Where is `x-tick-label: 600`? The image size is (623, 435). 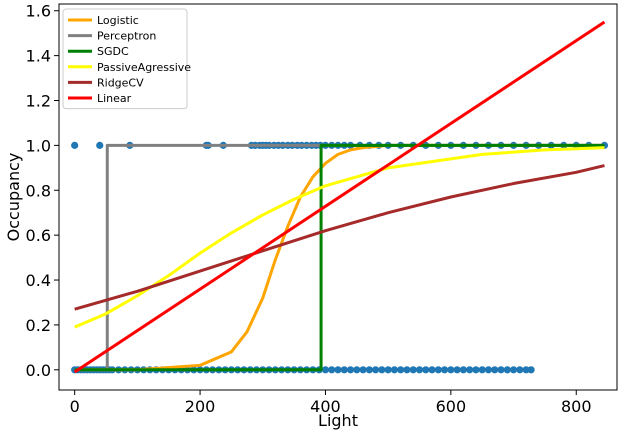
x-tick-label: 600 is located at coordinates (451, 406).